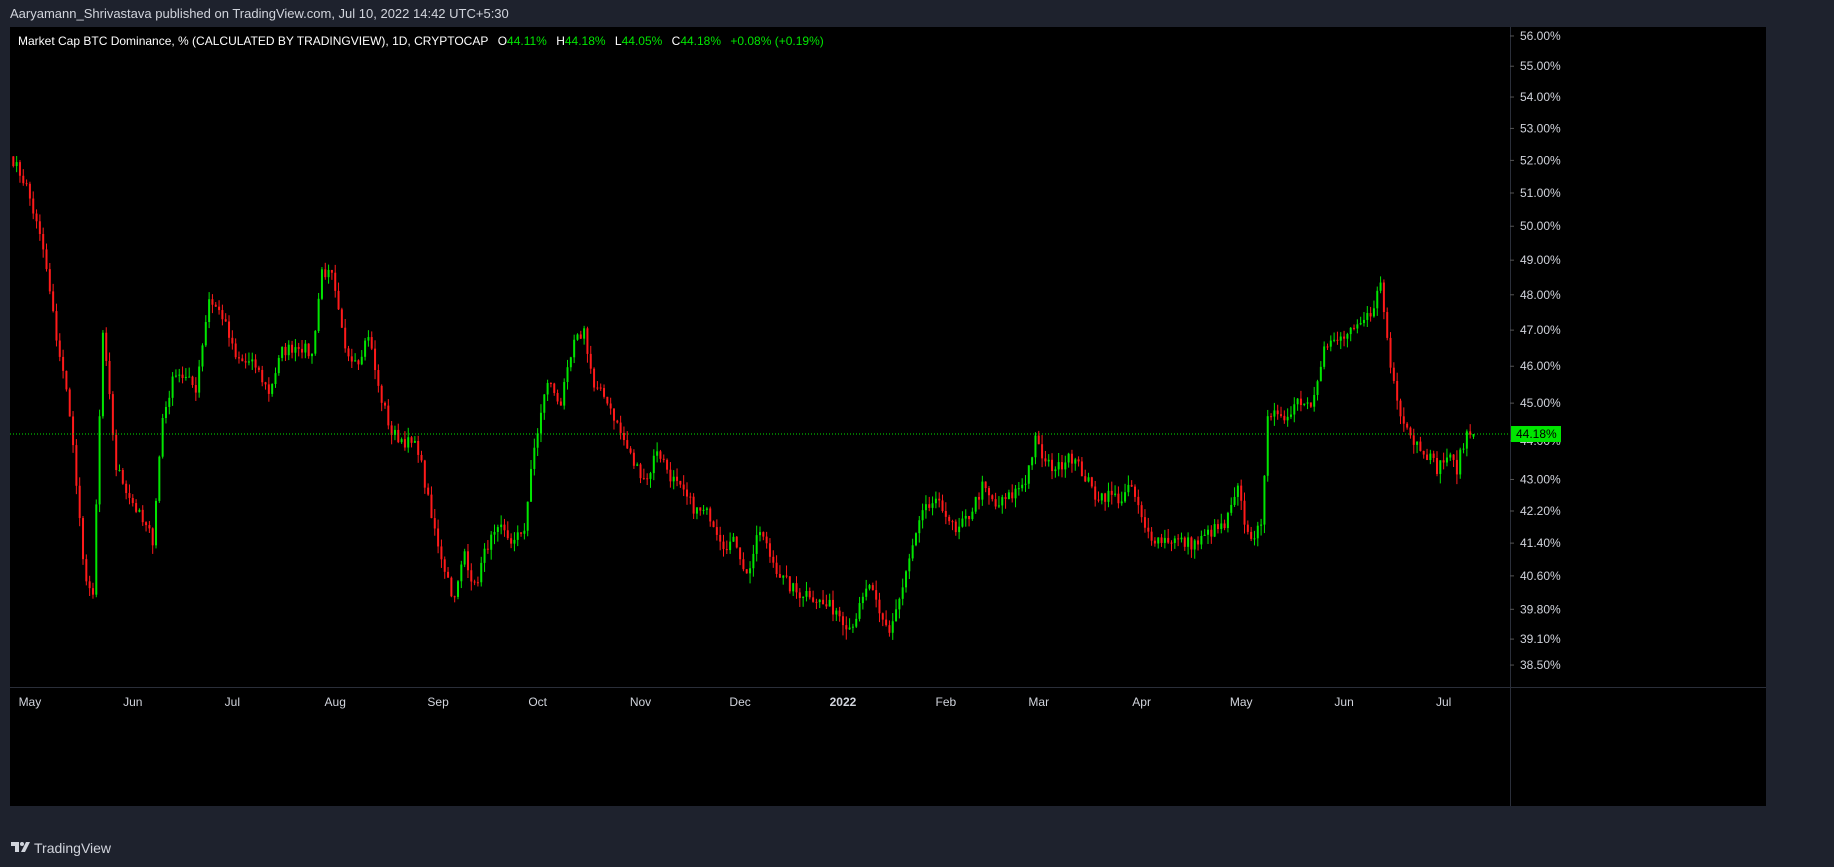 This screenshot has width=1834, height=867. What do you see at coordinates (676, 41) in the screenshot?
I see `legend-close-key: C` at bounding box center [676, 41].